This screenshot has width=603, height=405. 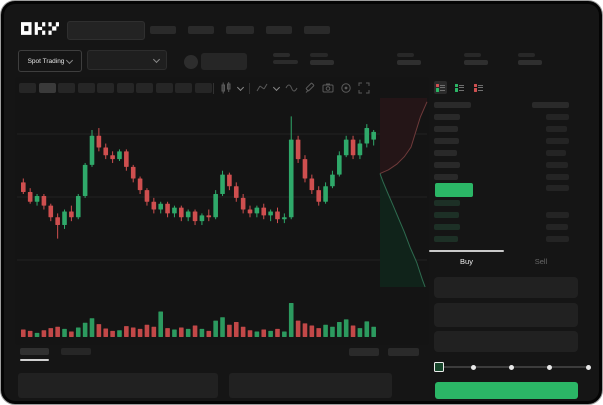 I want to click on wave-icon, so click(x=291, y=88).